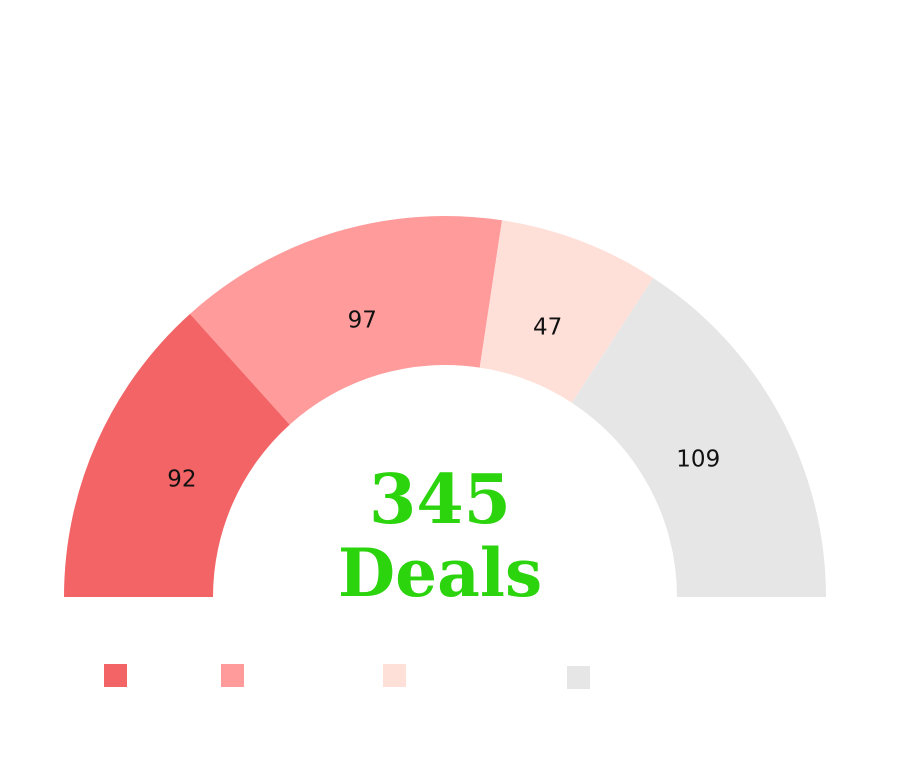 The width and height of the screenshot is (901, 783). Describe the element at coordinates (698, 459) in the screenshot. I see `gauge-slice-label-4: 109` at that location.